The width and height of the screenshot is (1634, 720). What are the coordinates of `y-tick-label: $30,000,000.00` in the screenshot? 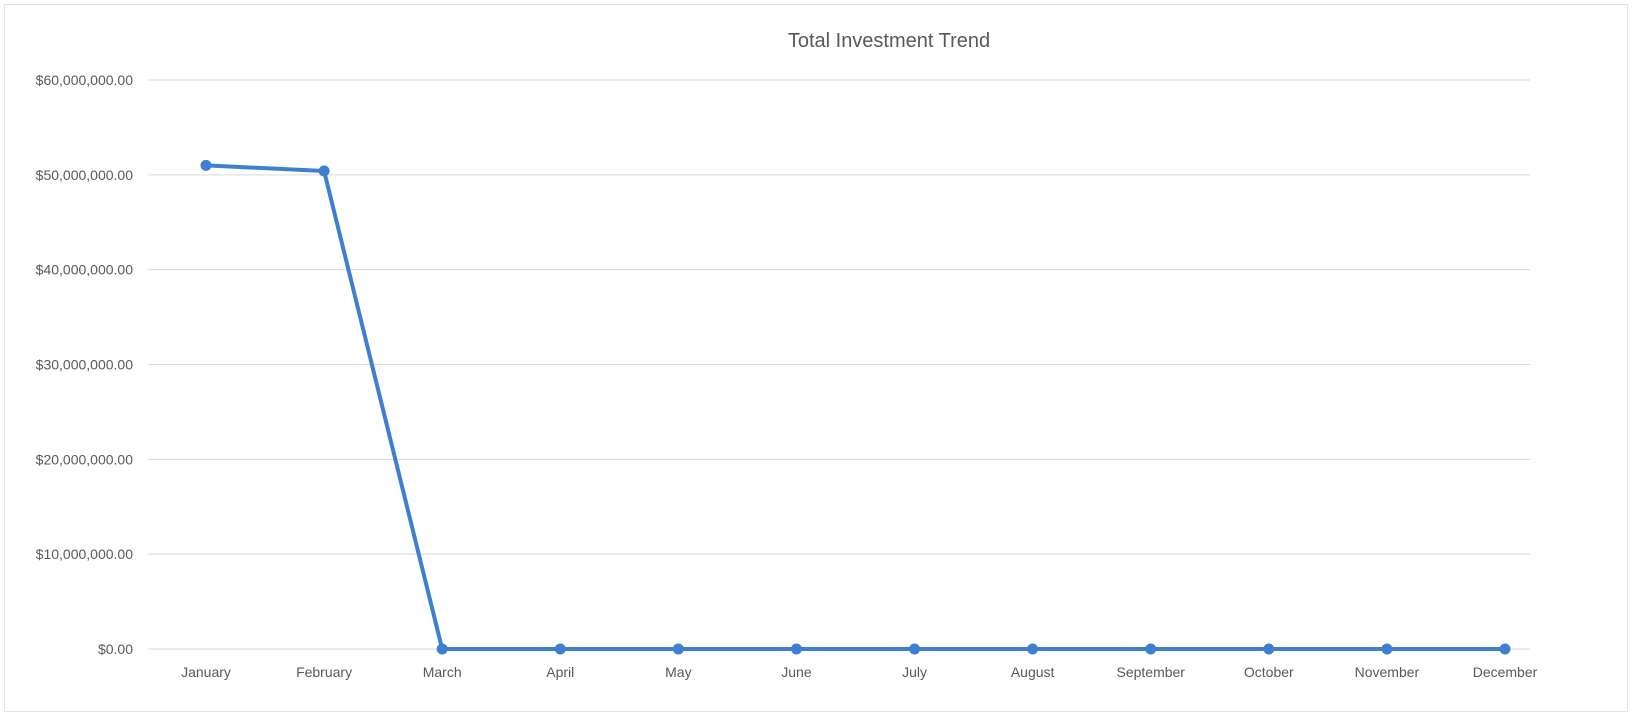 It's located at (85, 365).